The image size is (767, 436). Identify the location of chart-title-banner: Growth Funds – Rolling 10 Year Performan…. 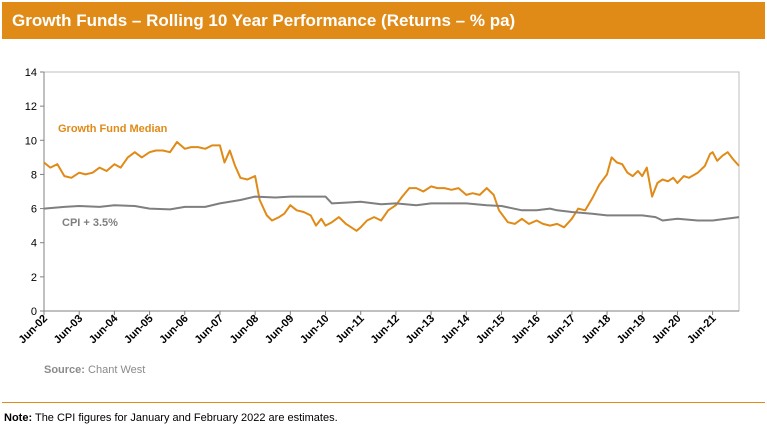
(383, 20).